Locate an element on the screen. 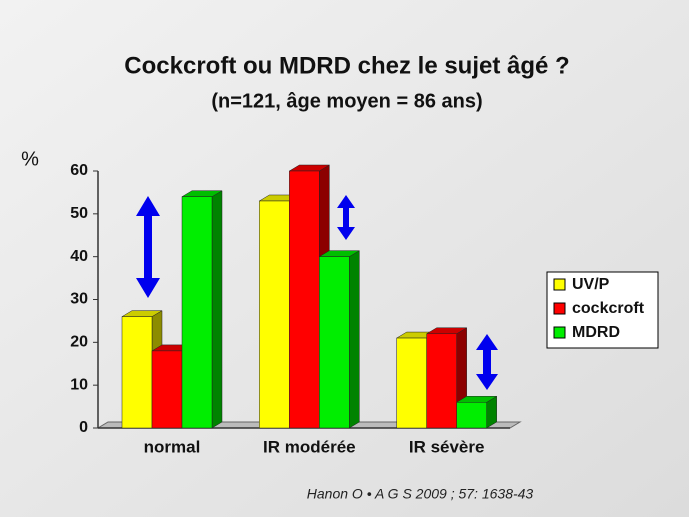  legend-label: cockcroft is located at coordinates (608, 308).